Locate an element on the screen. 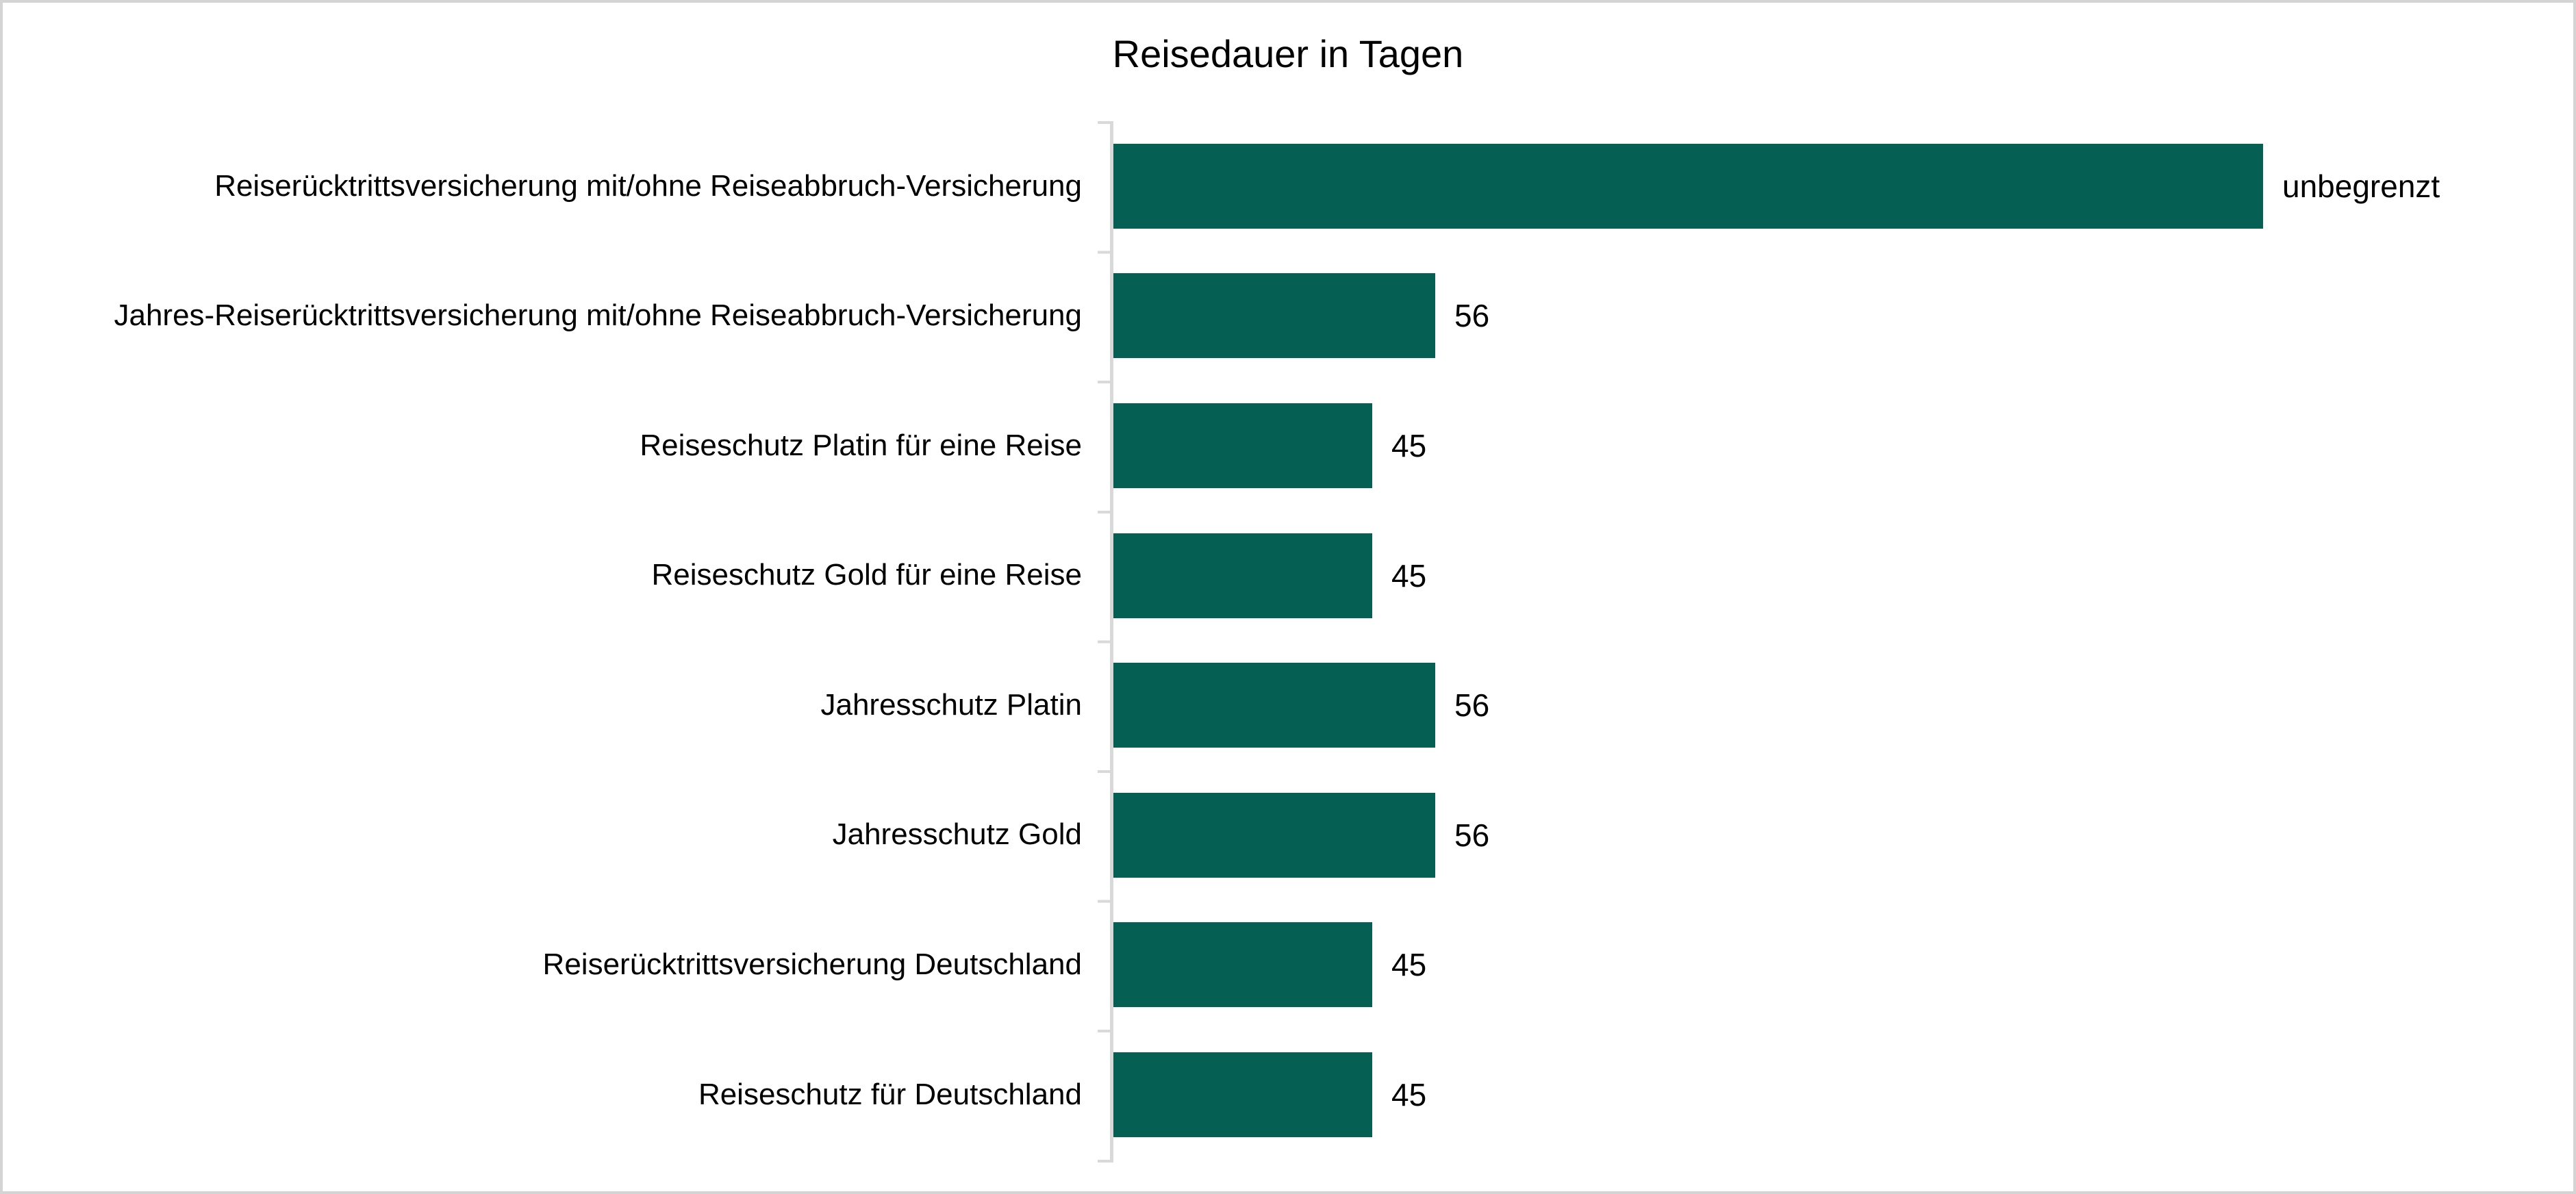 This screenshot has width=2576, height=1194. chart-title: Reisedauer in Tagen is located at coordinates (1288, 53).